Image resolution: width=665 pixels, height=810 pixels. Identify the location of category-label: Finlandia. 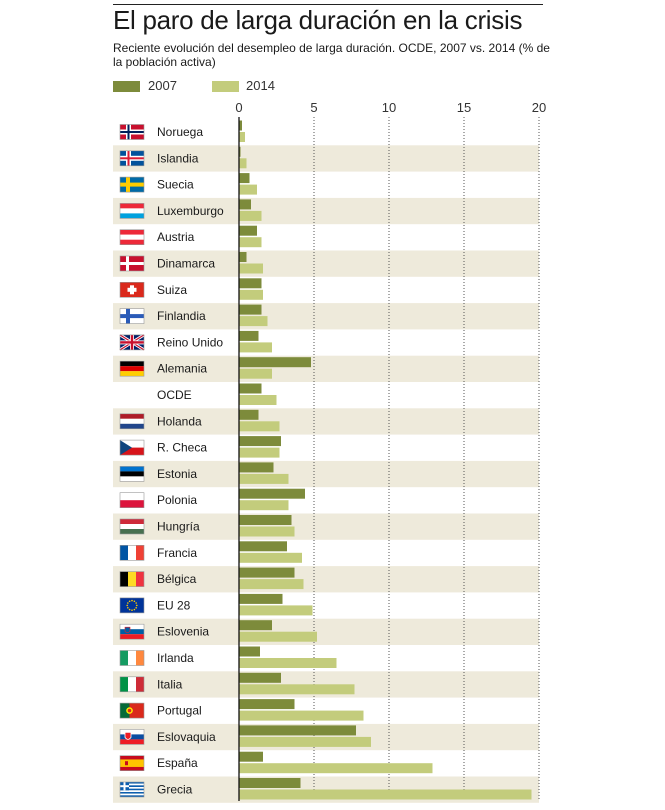
(181, 316).